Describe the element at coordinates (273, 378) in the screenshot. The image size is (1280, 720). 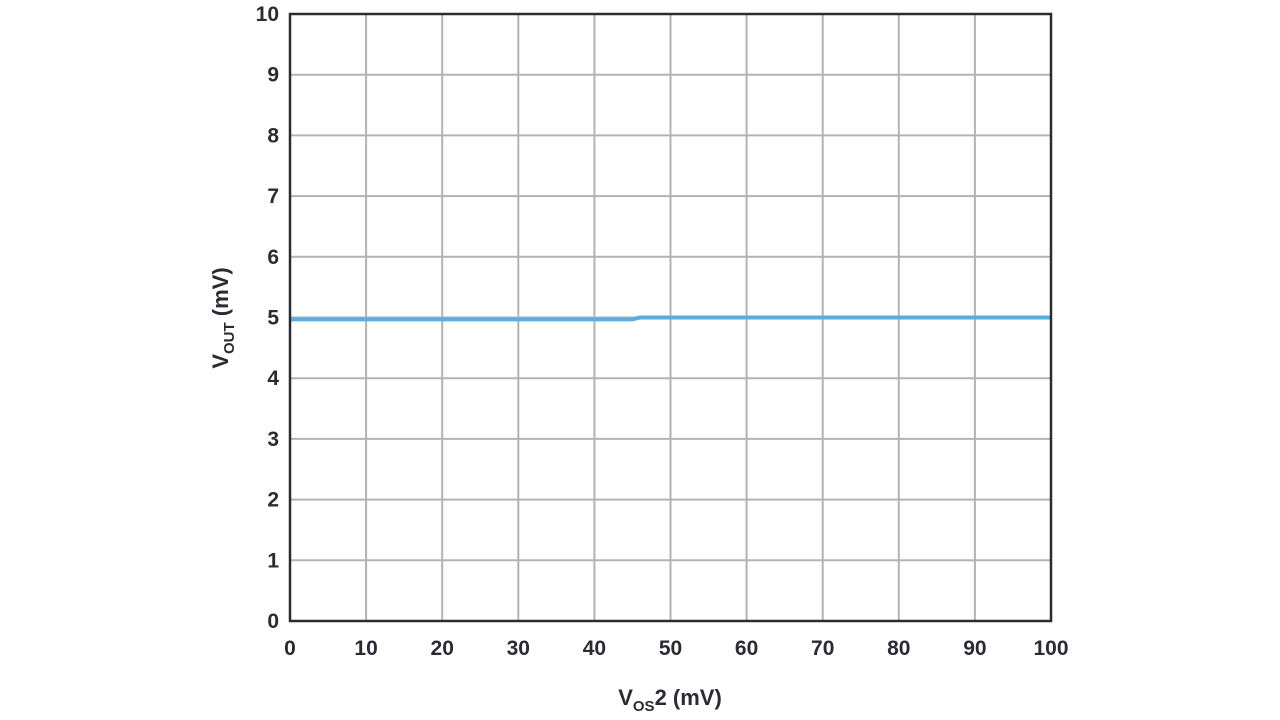
I see `y-tick-label-4: 4` at that location.